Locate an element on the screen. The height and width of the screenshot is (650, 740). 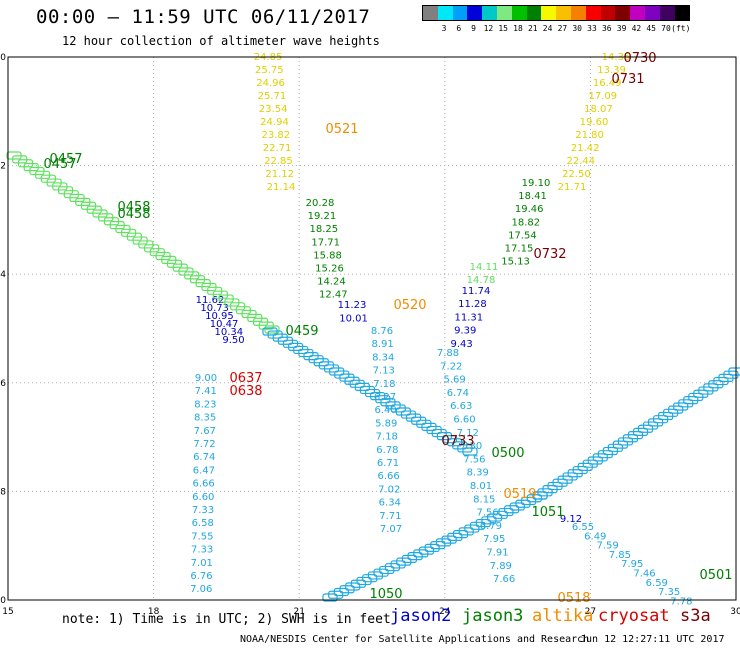
wave-height-label: 15.13 is located at coordinates (515, 262).